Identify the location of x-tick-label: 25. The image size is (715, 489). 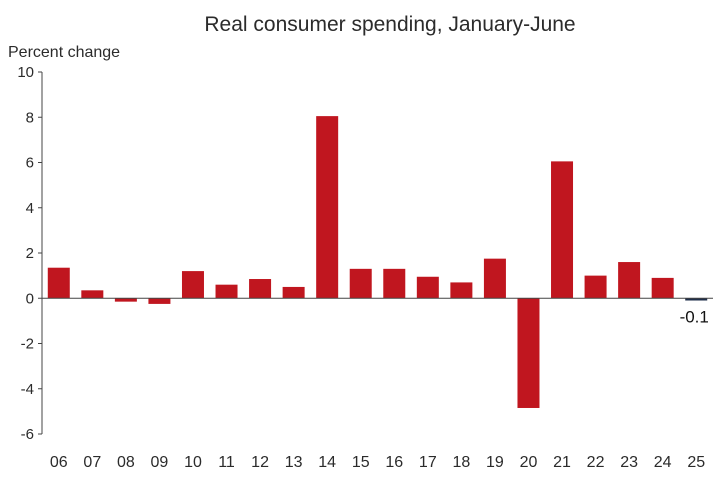
(696, 462).